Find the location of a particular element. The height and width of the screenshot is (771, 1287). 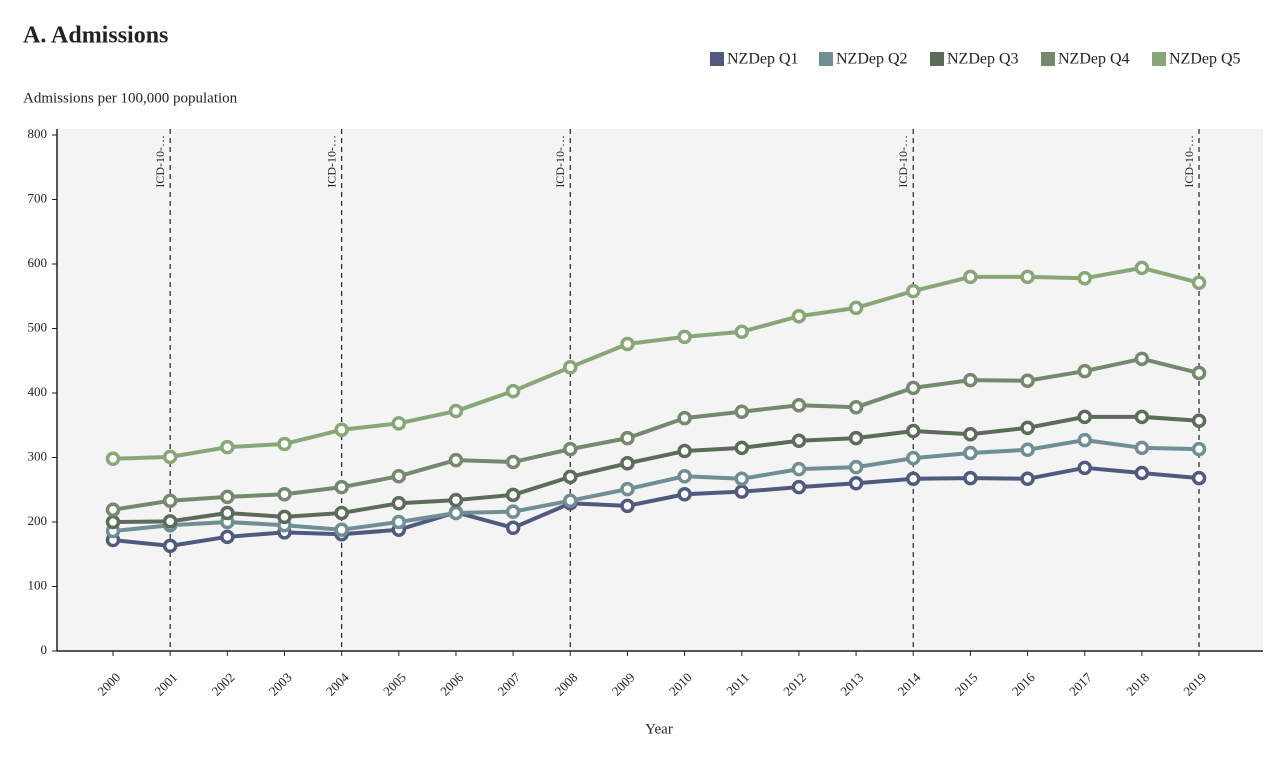

y-tick-label: 600 is located at coordinates (38, 262).